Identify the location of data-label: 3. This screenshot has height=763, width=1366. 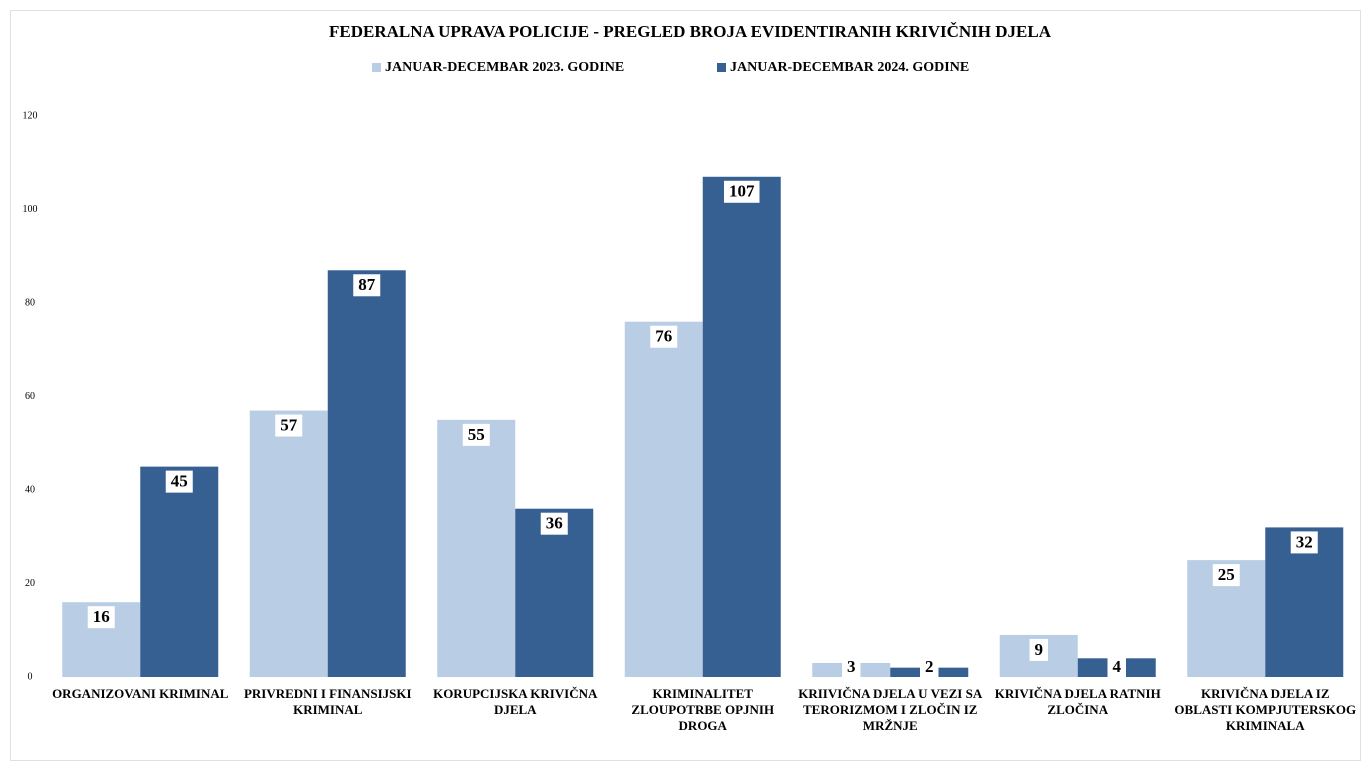
(851, 666).